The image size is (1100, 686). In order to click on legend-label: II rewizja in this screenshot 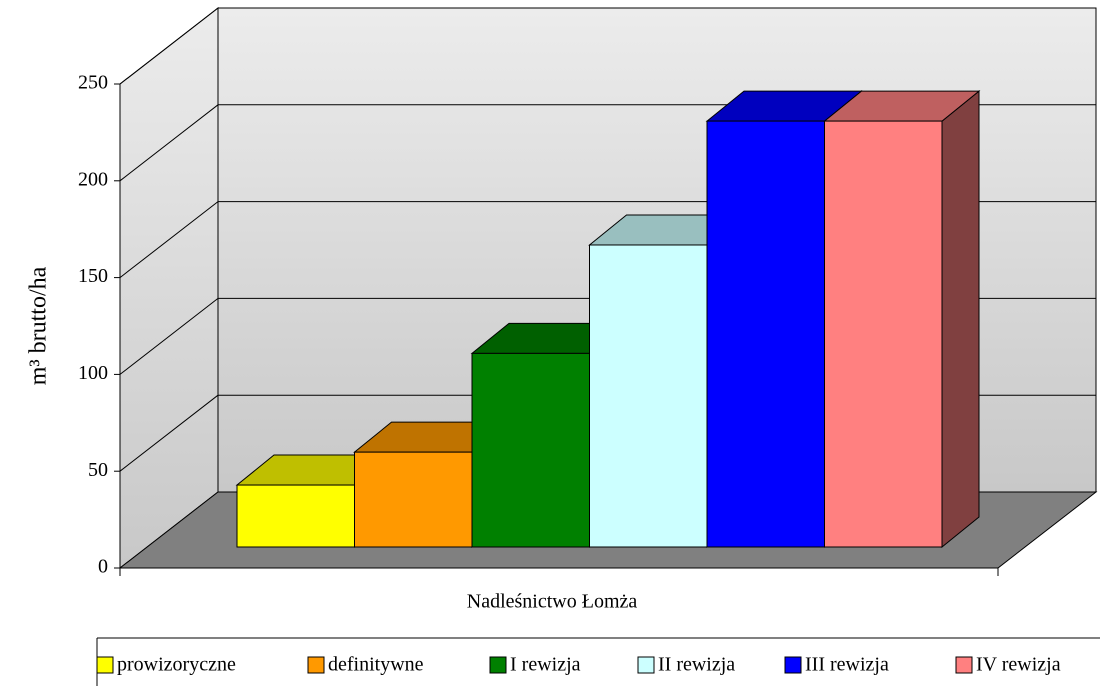, I will do `click(696, 665)`.